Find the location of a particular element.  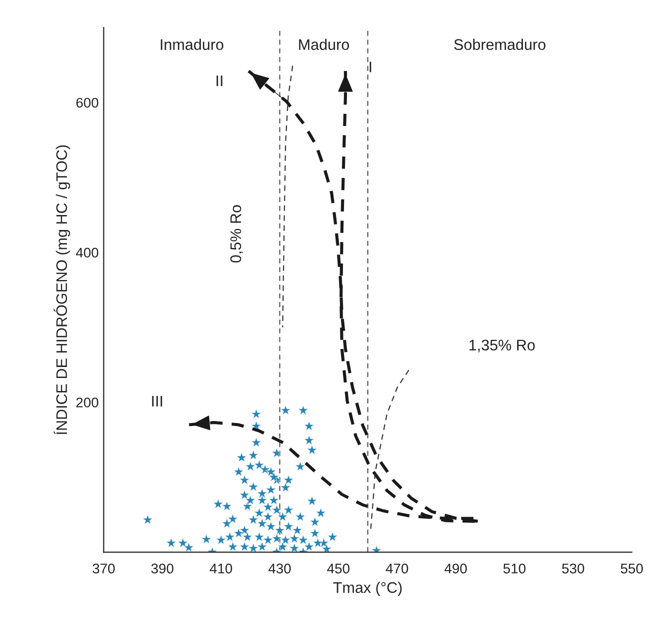

x-tick-label: 490 is located at coordinates (455, 569).